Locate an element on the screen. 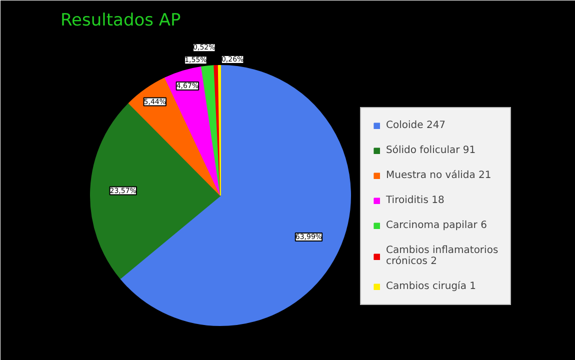  legend-label: Carcinoma papilar 6 is located at coordinates (436, 225).